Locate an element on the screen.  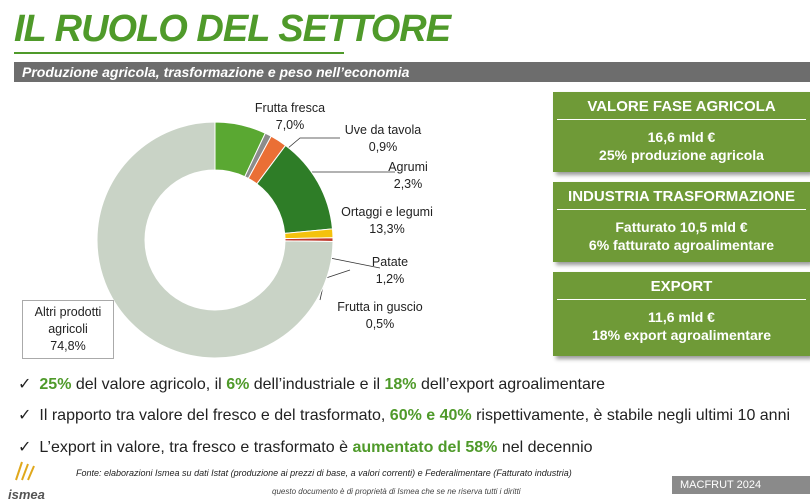
donut-slice is located at coordinates (215, 240).